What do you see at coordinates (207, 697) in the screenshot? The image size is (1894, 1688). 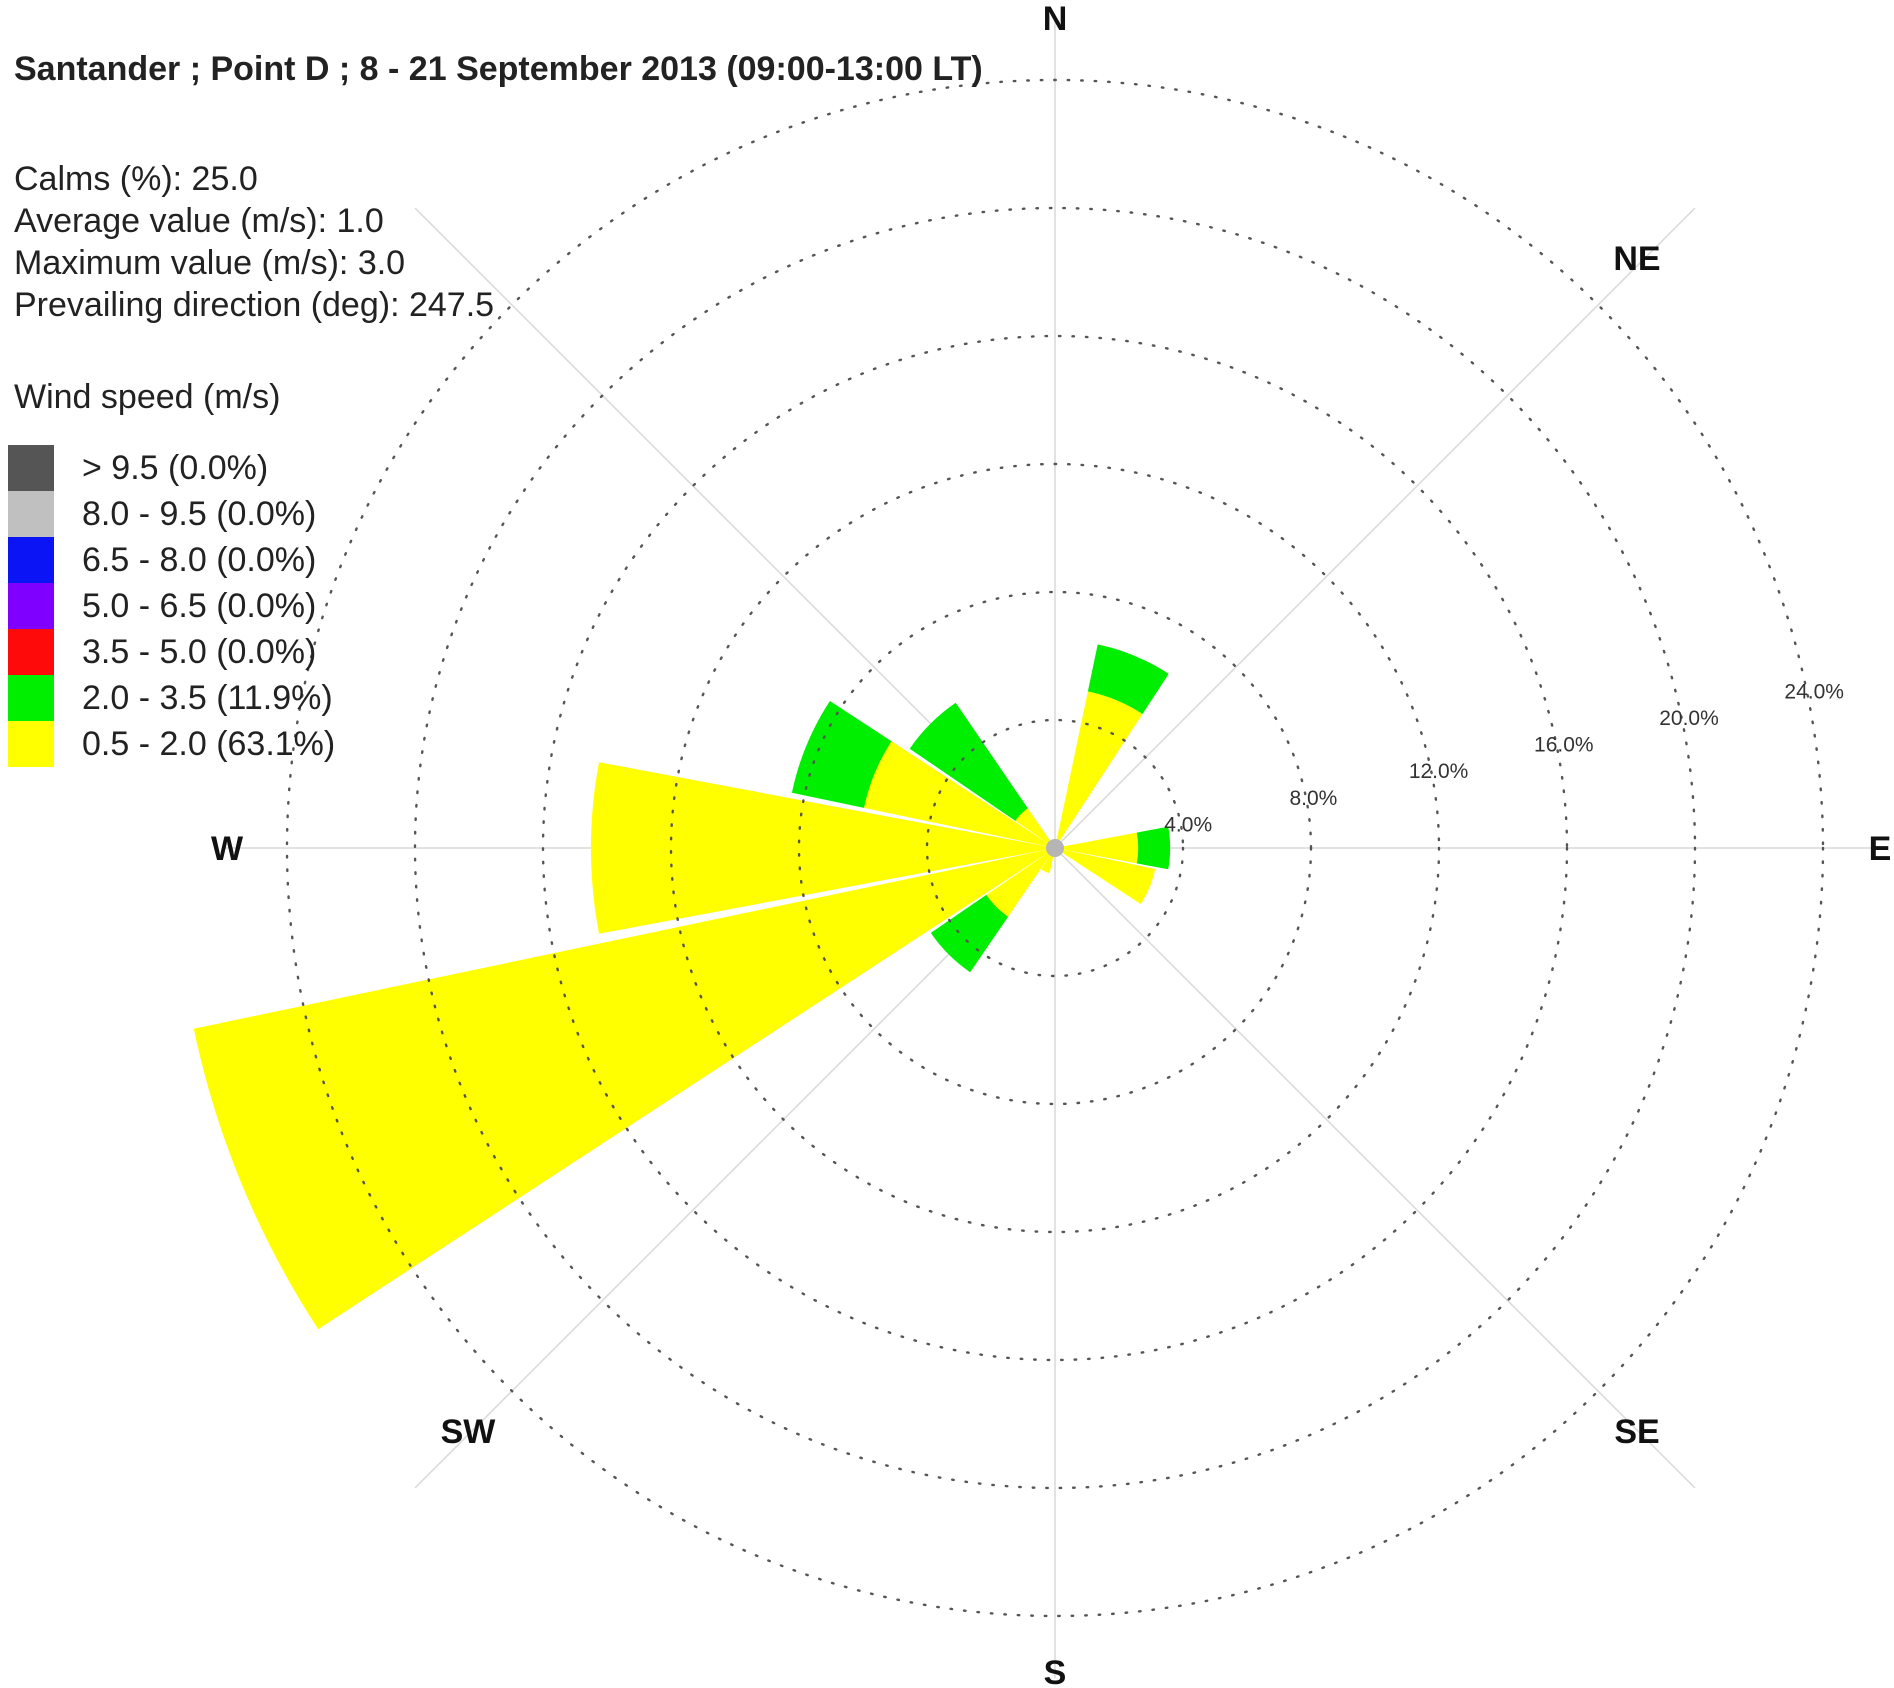 I see `legend-label: 2.0 - 3.5 (11.9%)` at bounding box center [207, 697].